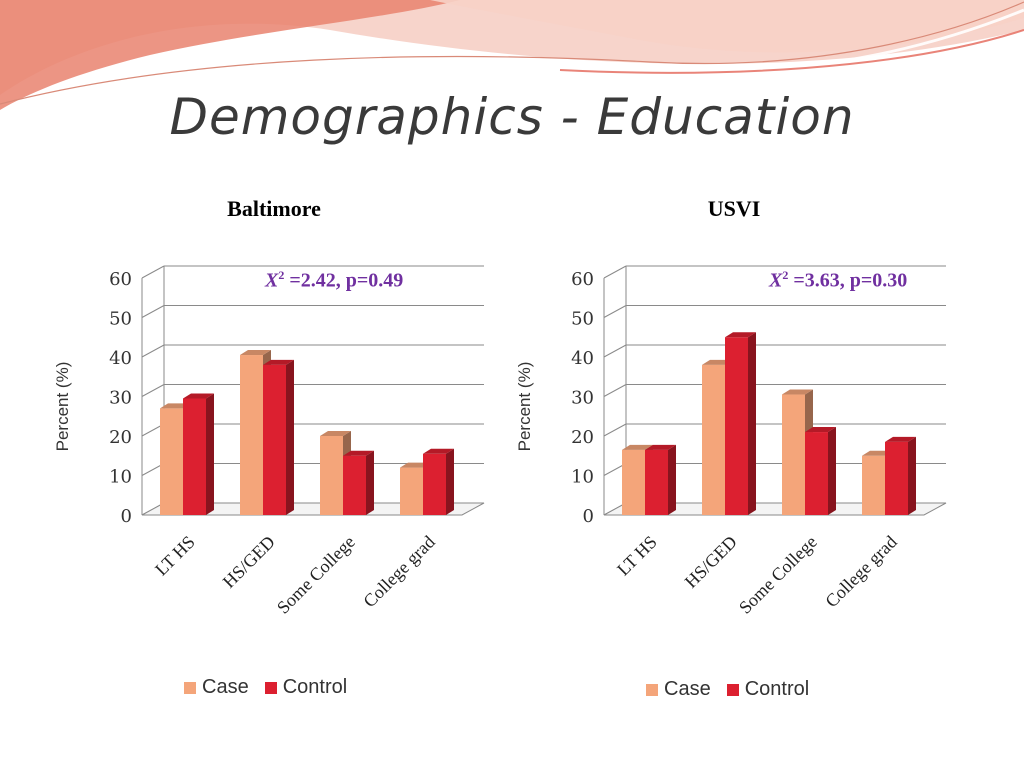  I want to click on y-tick-label: 50, so click(582, 319).